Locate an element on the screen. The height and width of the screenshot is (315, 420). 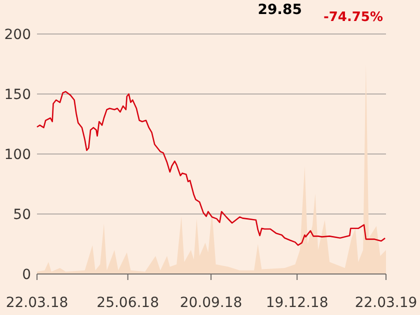
x-tick-label: 22.03.18 is located at coordinates (37, 303).